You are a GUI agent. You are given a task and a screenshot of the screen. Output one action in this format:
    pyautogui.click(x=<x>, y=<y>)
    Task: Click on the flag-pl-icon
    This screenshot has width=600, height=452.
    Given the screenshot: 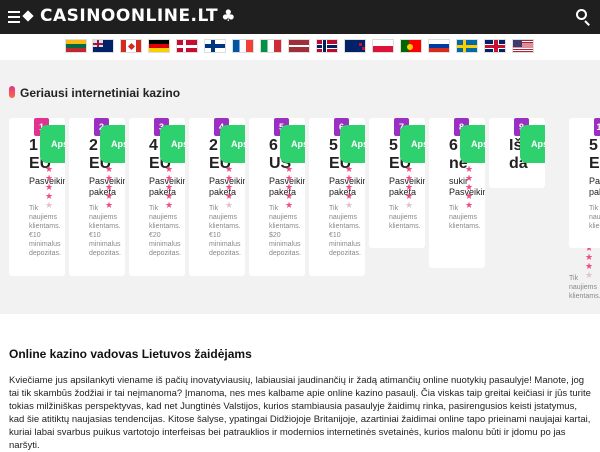 What is the action you would take?
    pyautogui.click(x=383, y=46)
    